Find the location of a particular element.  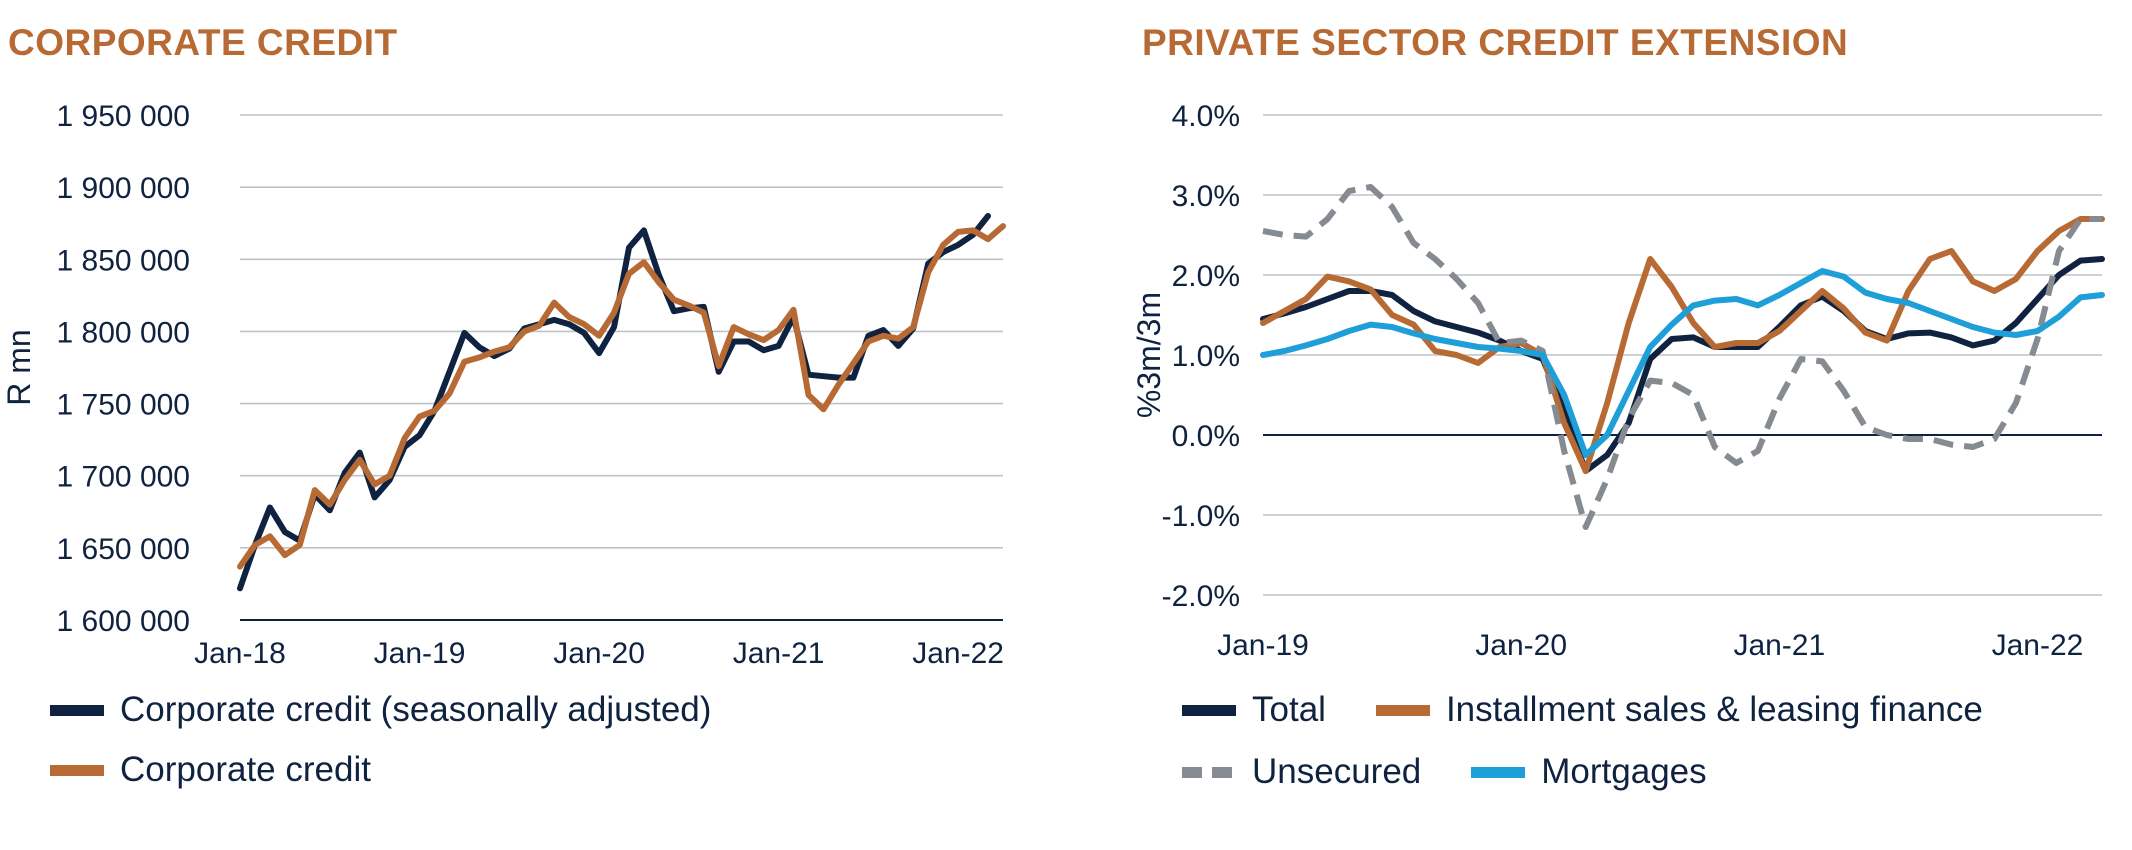

y-tick-label: 1 650 000 is located at coordinates (123, 549).